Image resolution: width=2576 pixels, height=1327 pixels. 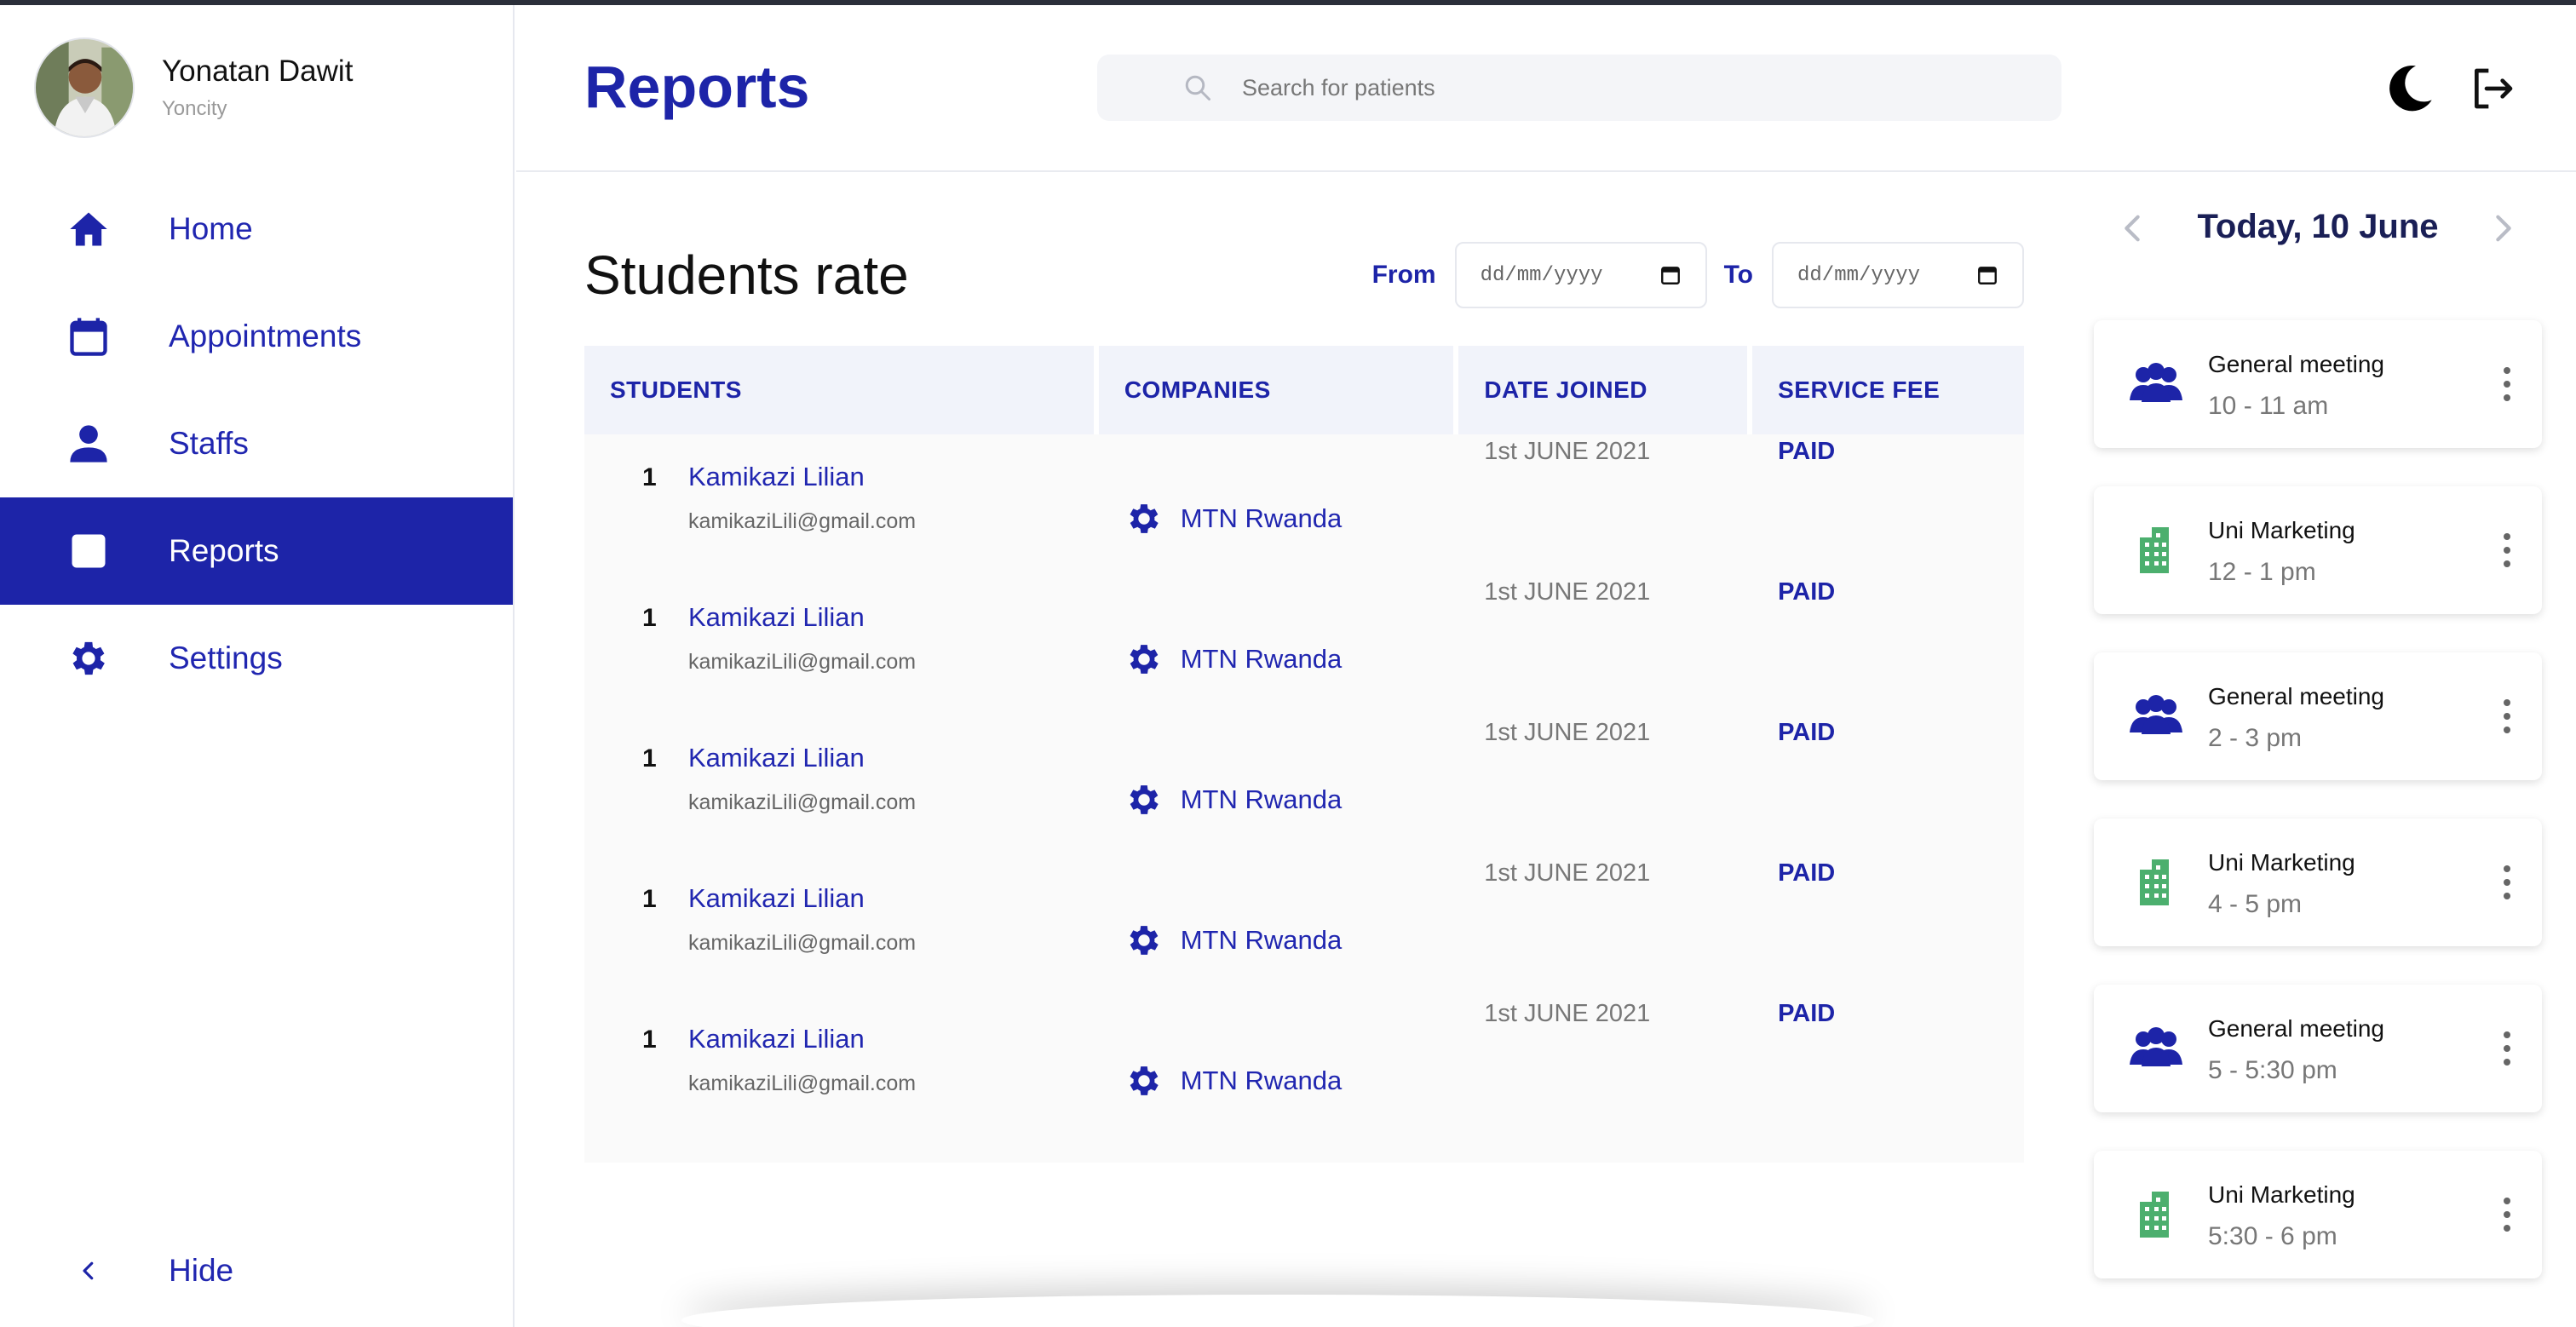 I want to click on sidebar-item-label: Staffs, so click(x=209, y=443).